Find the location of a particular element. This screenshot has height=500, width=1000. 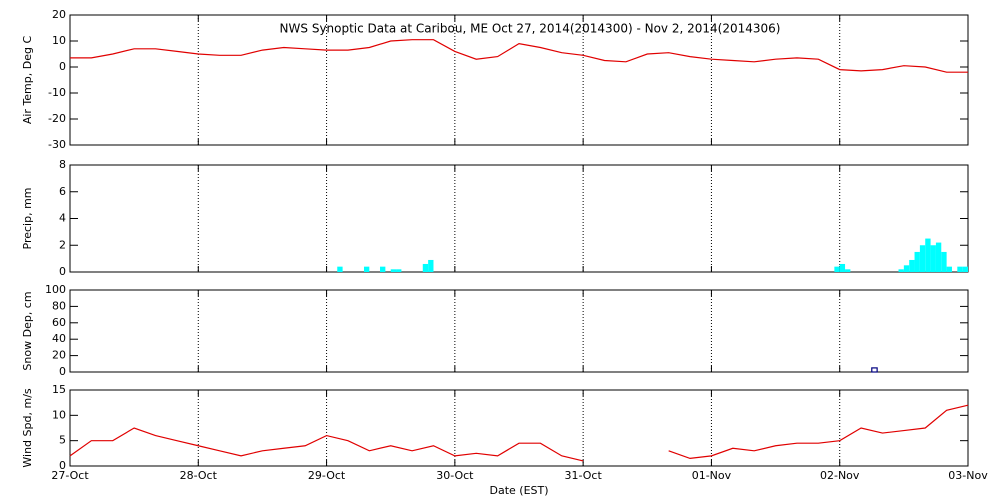

y-tick-label: 80 is located at coordinates (59, 305).